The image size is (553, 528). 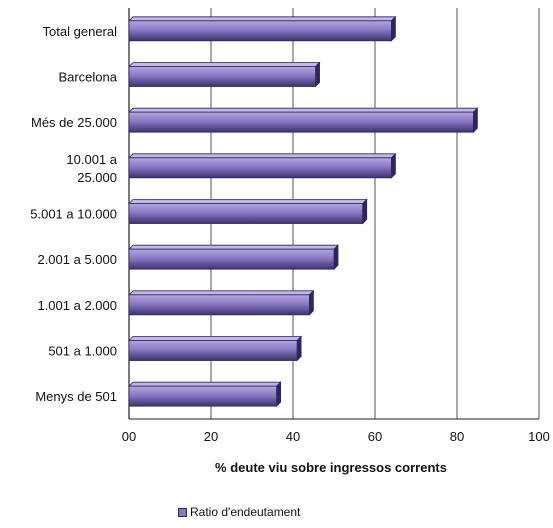 I want to click on category-label-line: 501 a 1.000, so click(x=82, y=351).